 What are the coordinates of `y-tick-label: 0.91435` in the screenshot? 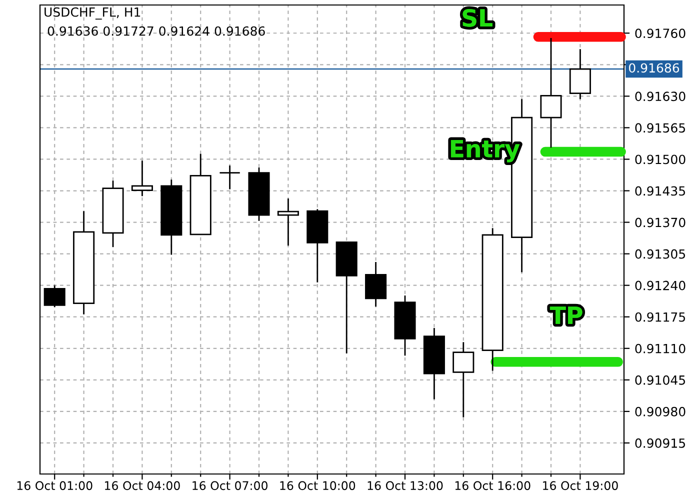 It's located at (660, 191).